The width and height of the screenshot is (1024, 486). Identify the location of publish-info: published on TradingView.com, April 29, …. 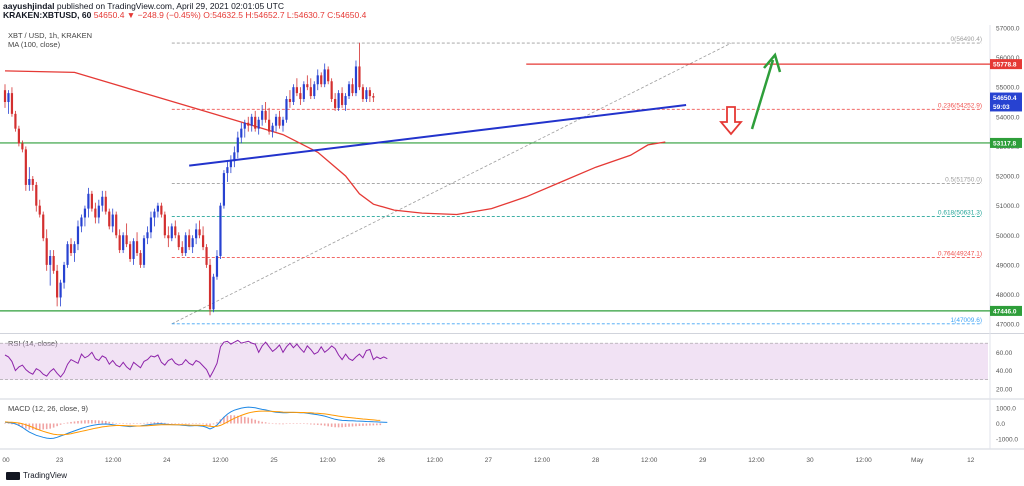
(170, 6).